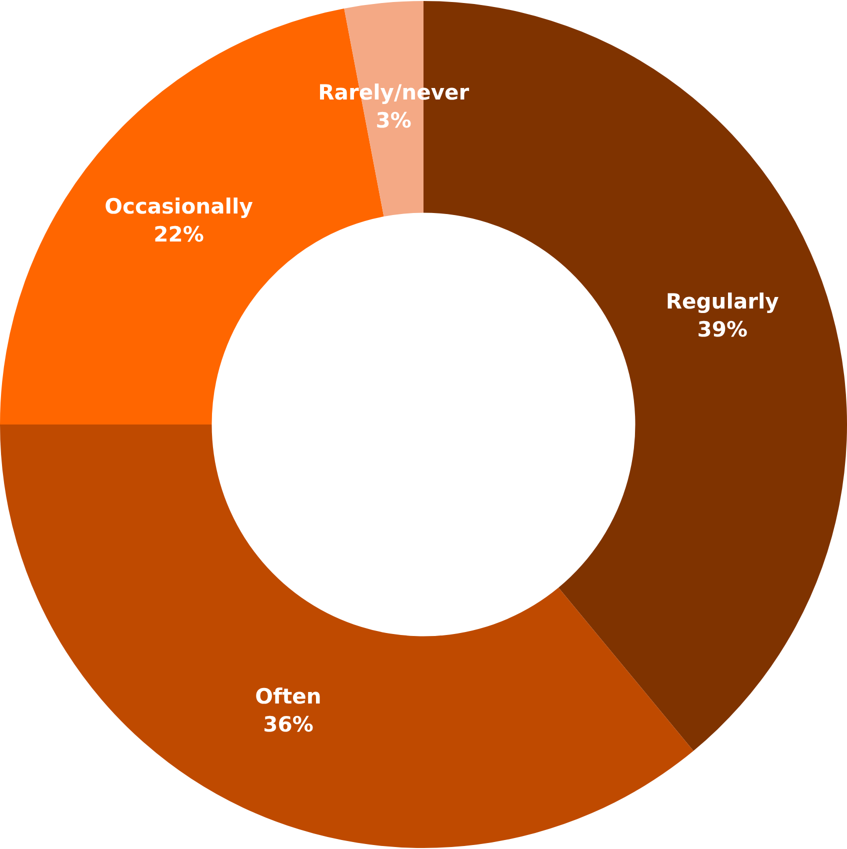 This screenshot has height=849, width=847. Describe the element at coordinates (394, 120) in the screenshot. I see `data-label: 3%` at that location.